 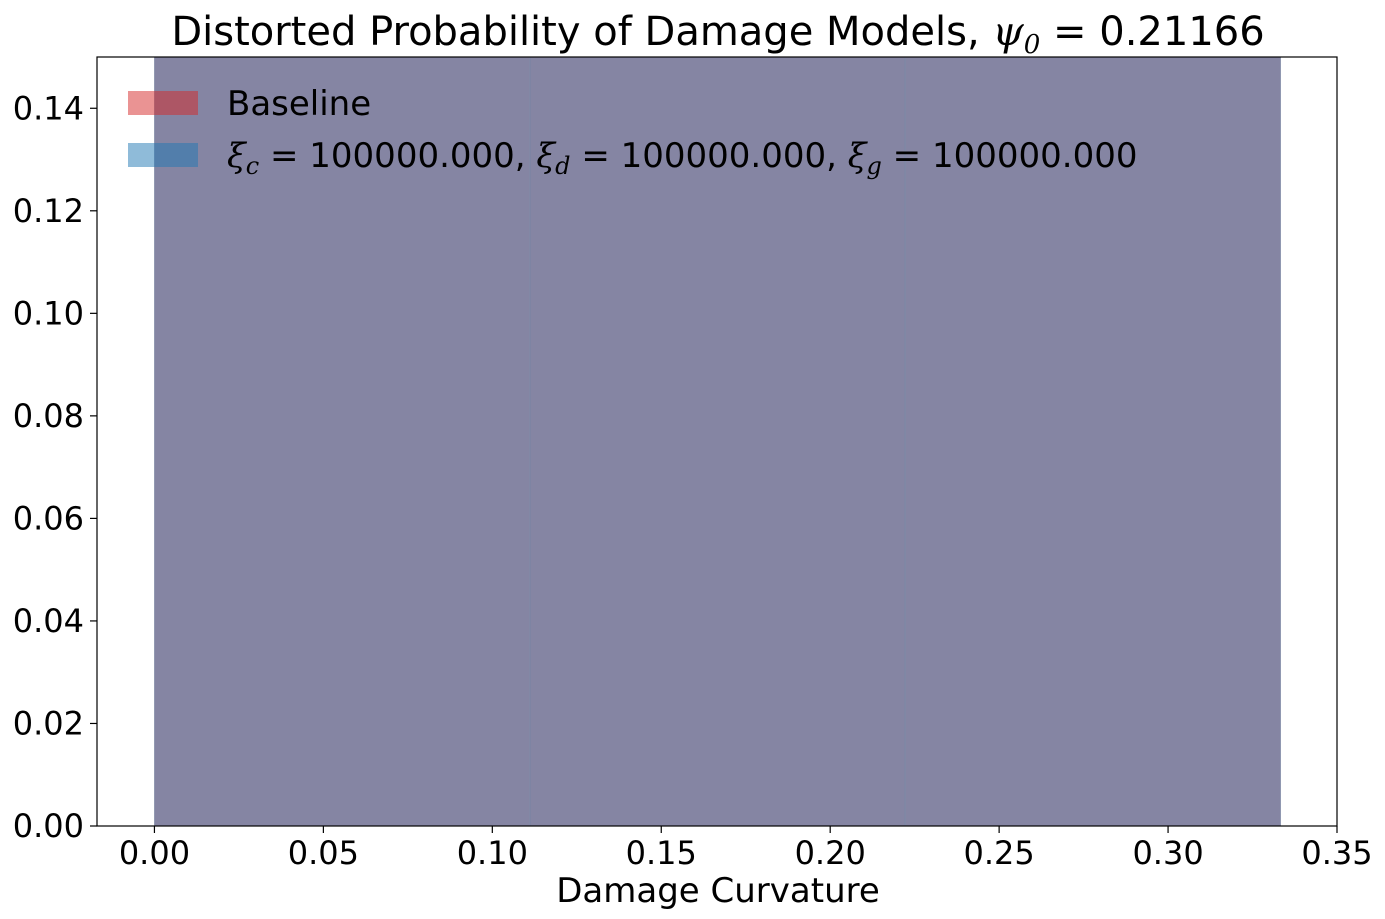 What do you see at coordinates (48, 518) in the screenshot?
I see `y-tick-label: 0.06` at bounding box center [48, 518].